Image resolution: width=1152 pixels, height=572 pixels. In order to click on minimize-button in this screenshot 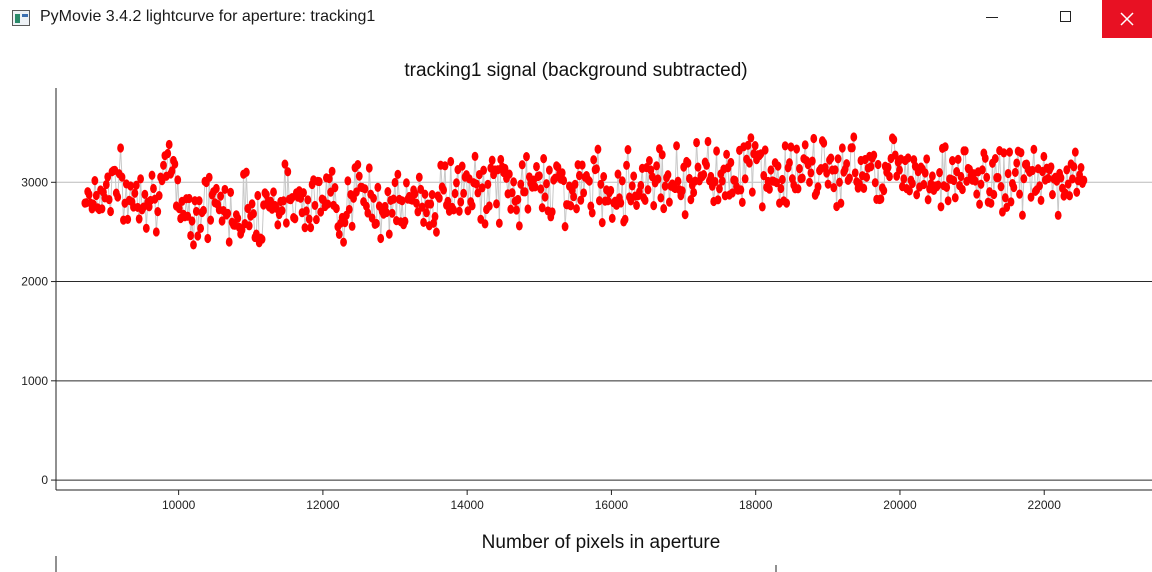, I will do `click(991, 19)`.